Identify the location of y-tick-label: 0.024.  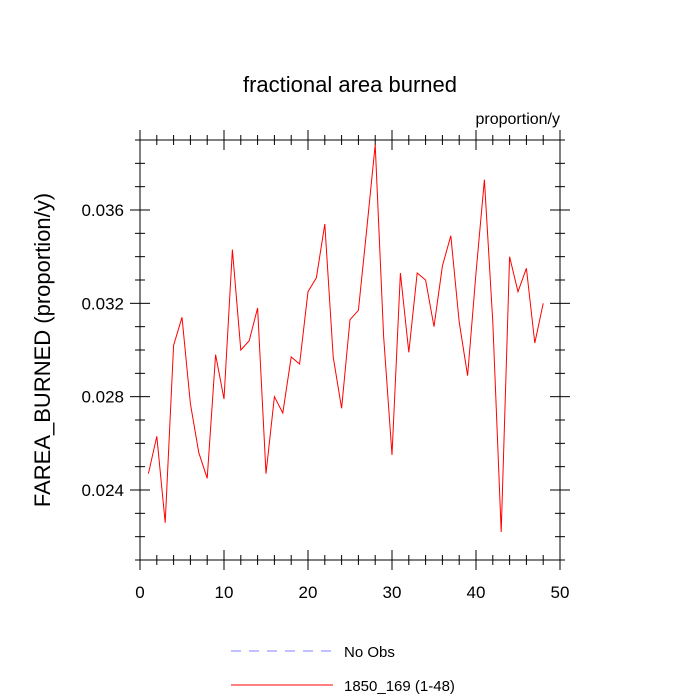
(102, 490).